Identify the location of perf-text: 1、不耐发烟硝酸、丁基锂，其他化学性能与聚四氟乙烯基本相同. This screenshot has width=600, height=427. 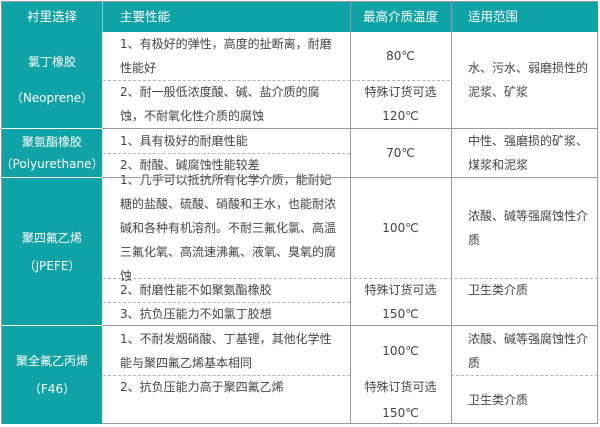
(226, 350).